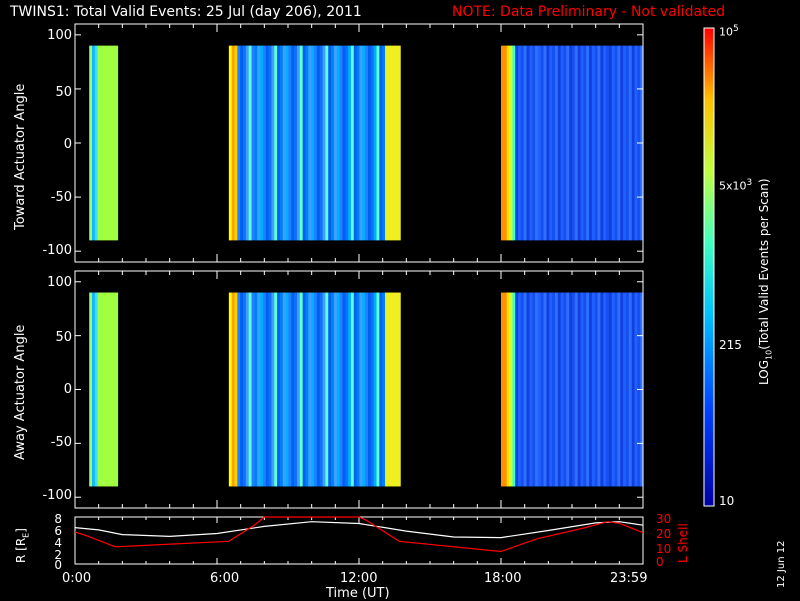 This screenshot has height=601, width=800. I want to click on panel1-ytick: 100, so click(59, 35).